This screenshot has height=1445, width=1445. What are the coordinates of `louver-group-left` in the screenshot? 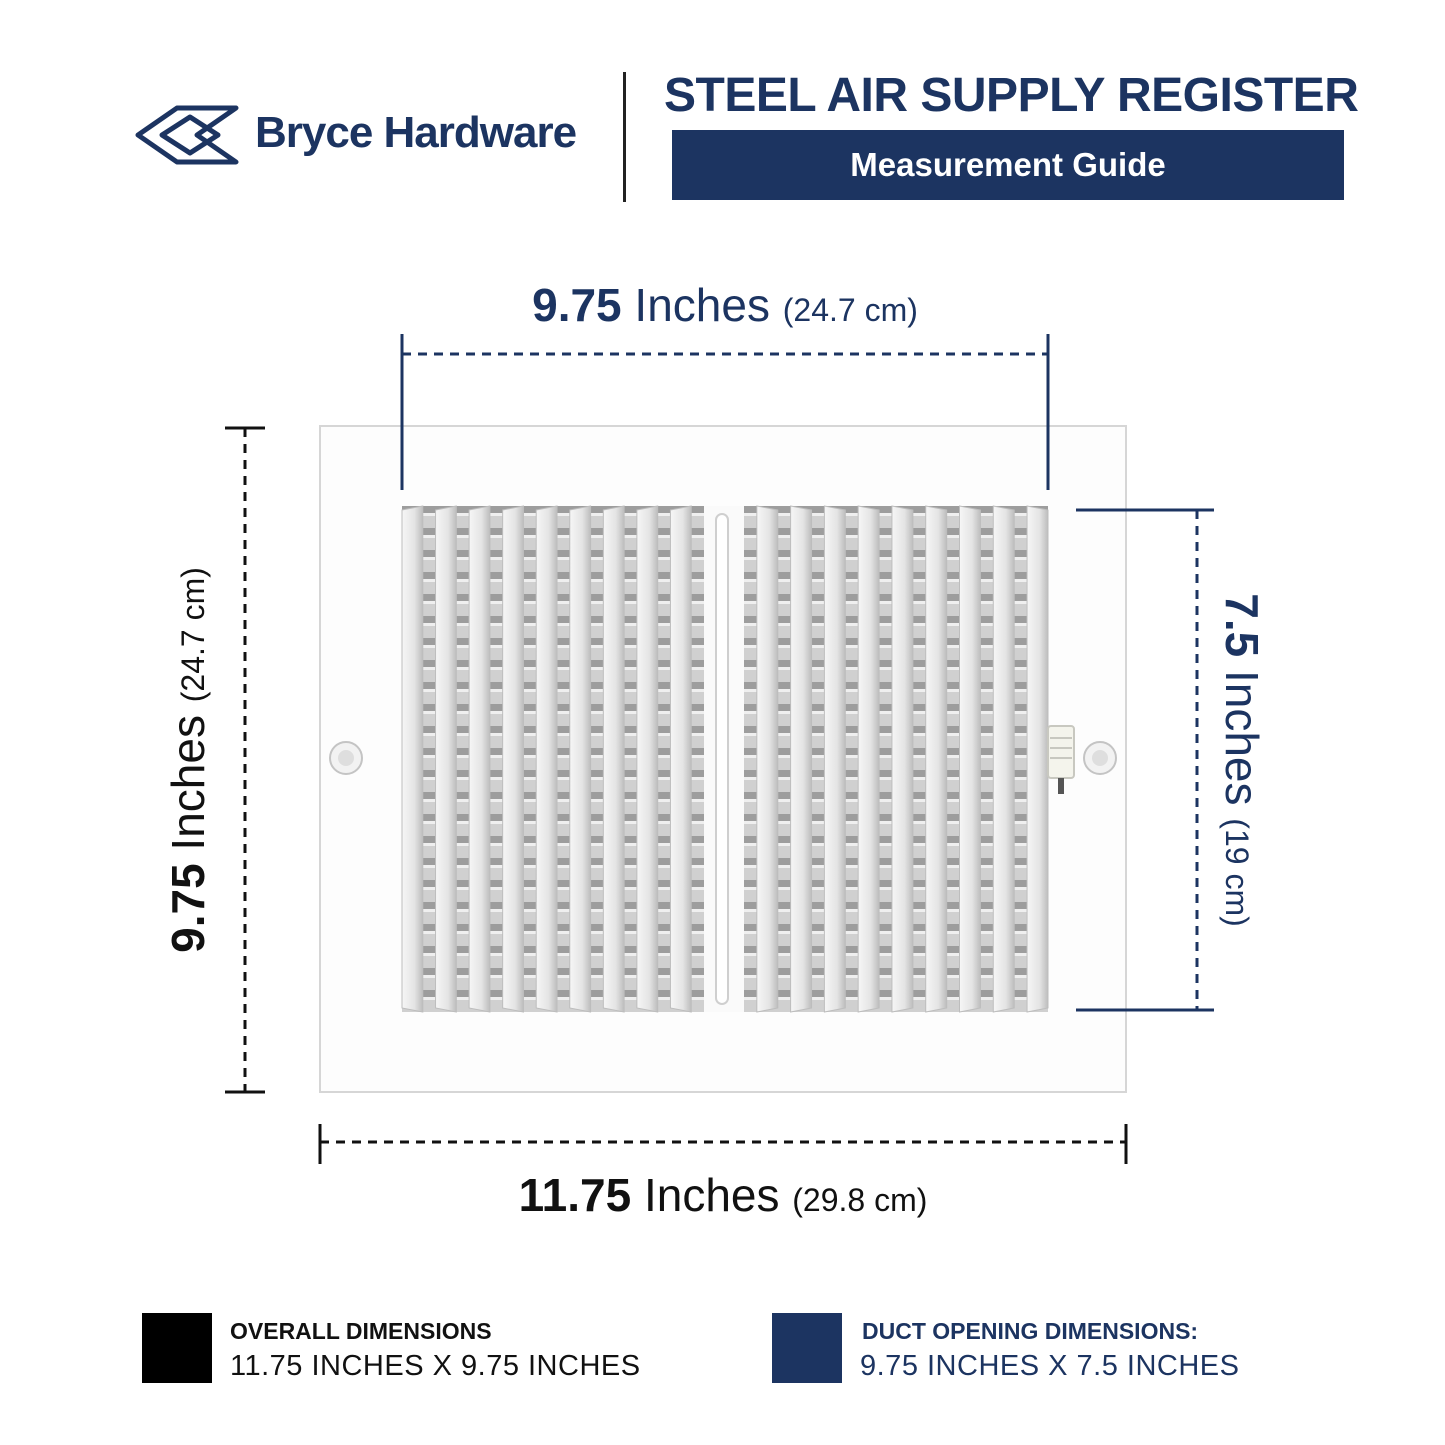 It's located at (546, 759).